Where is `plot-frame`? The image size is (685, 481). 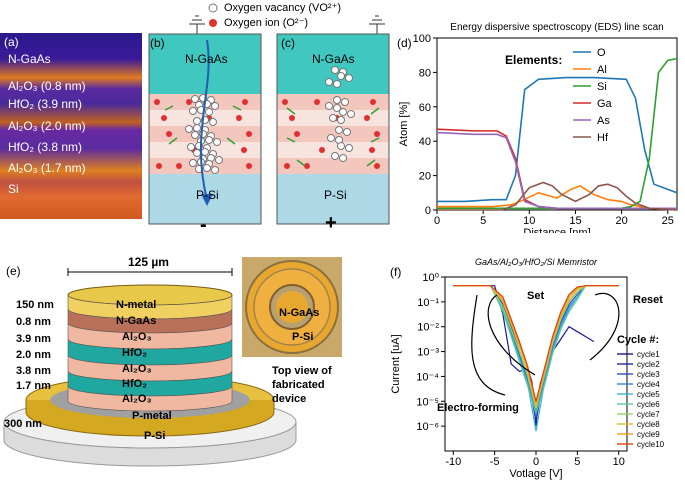 plot-frame is located at coordinates (557, 124).